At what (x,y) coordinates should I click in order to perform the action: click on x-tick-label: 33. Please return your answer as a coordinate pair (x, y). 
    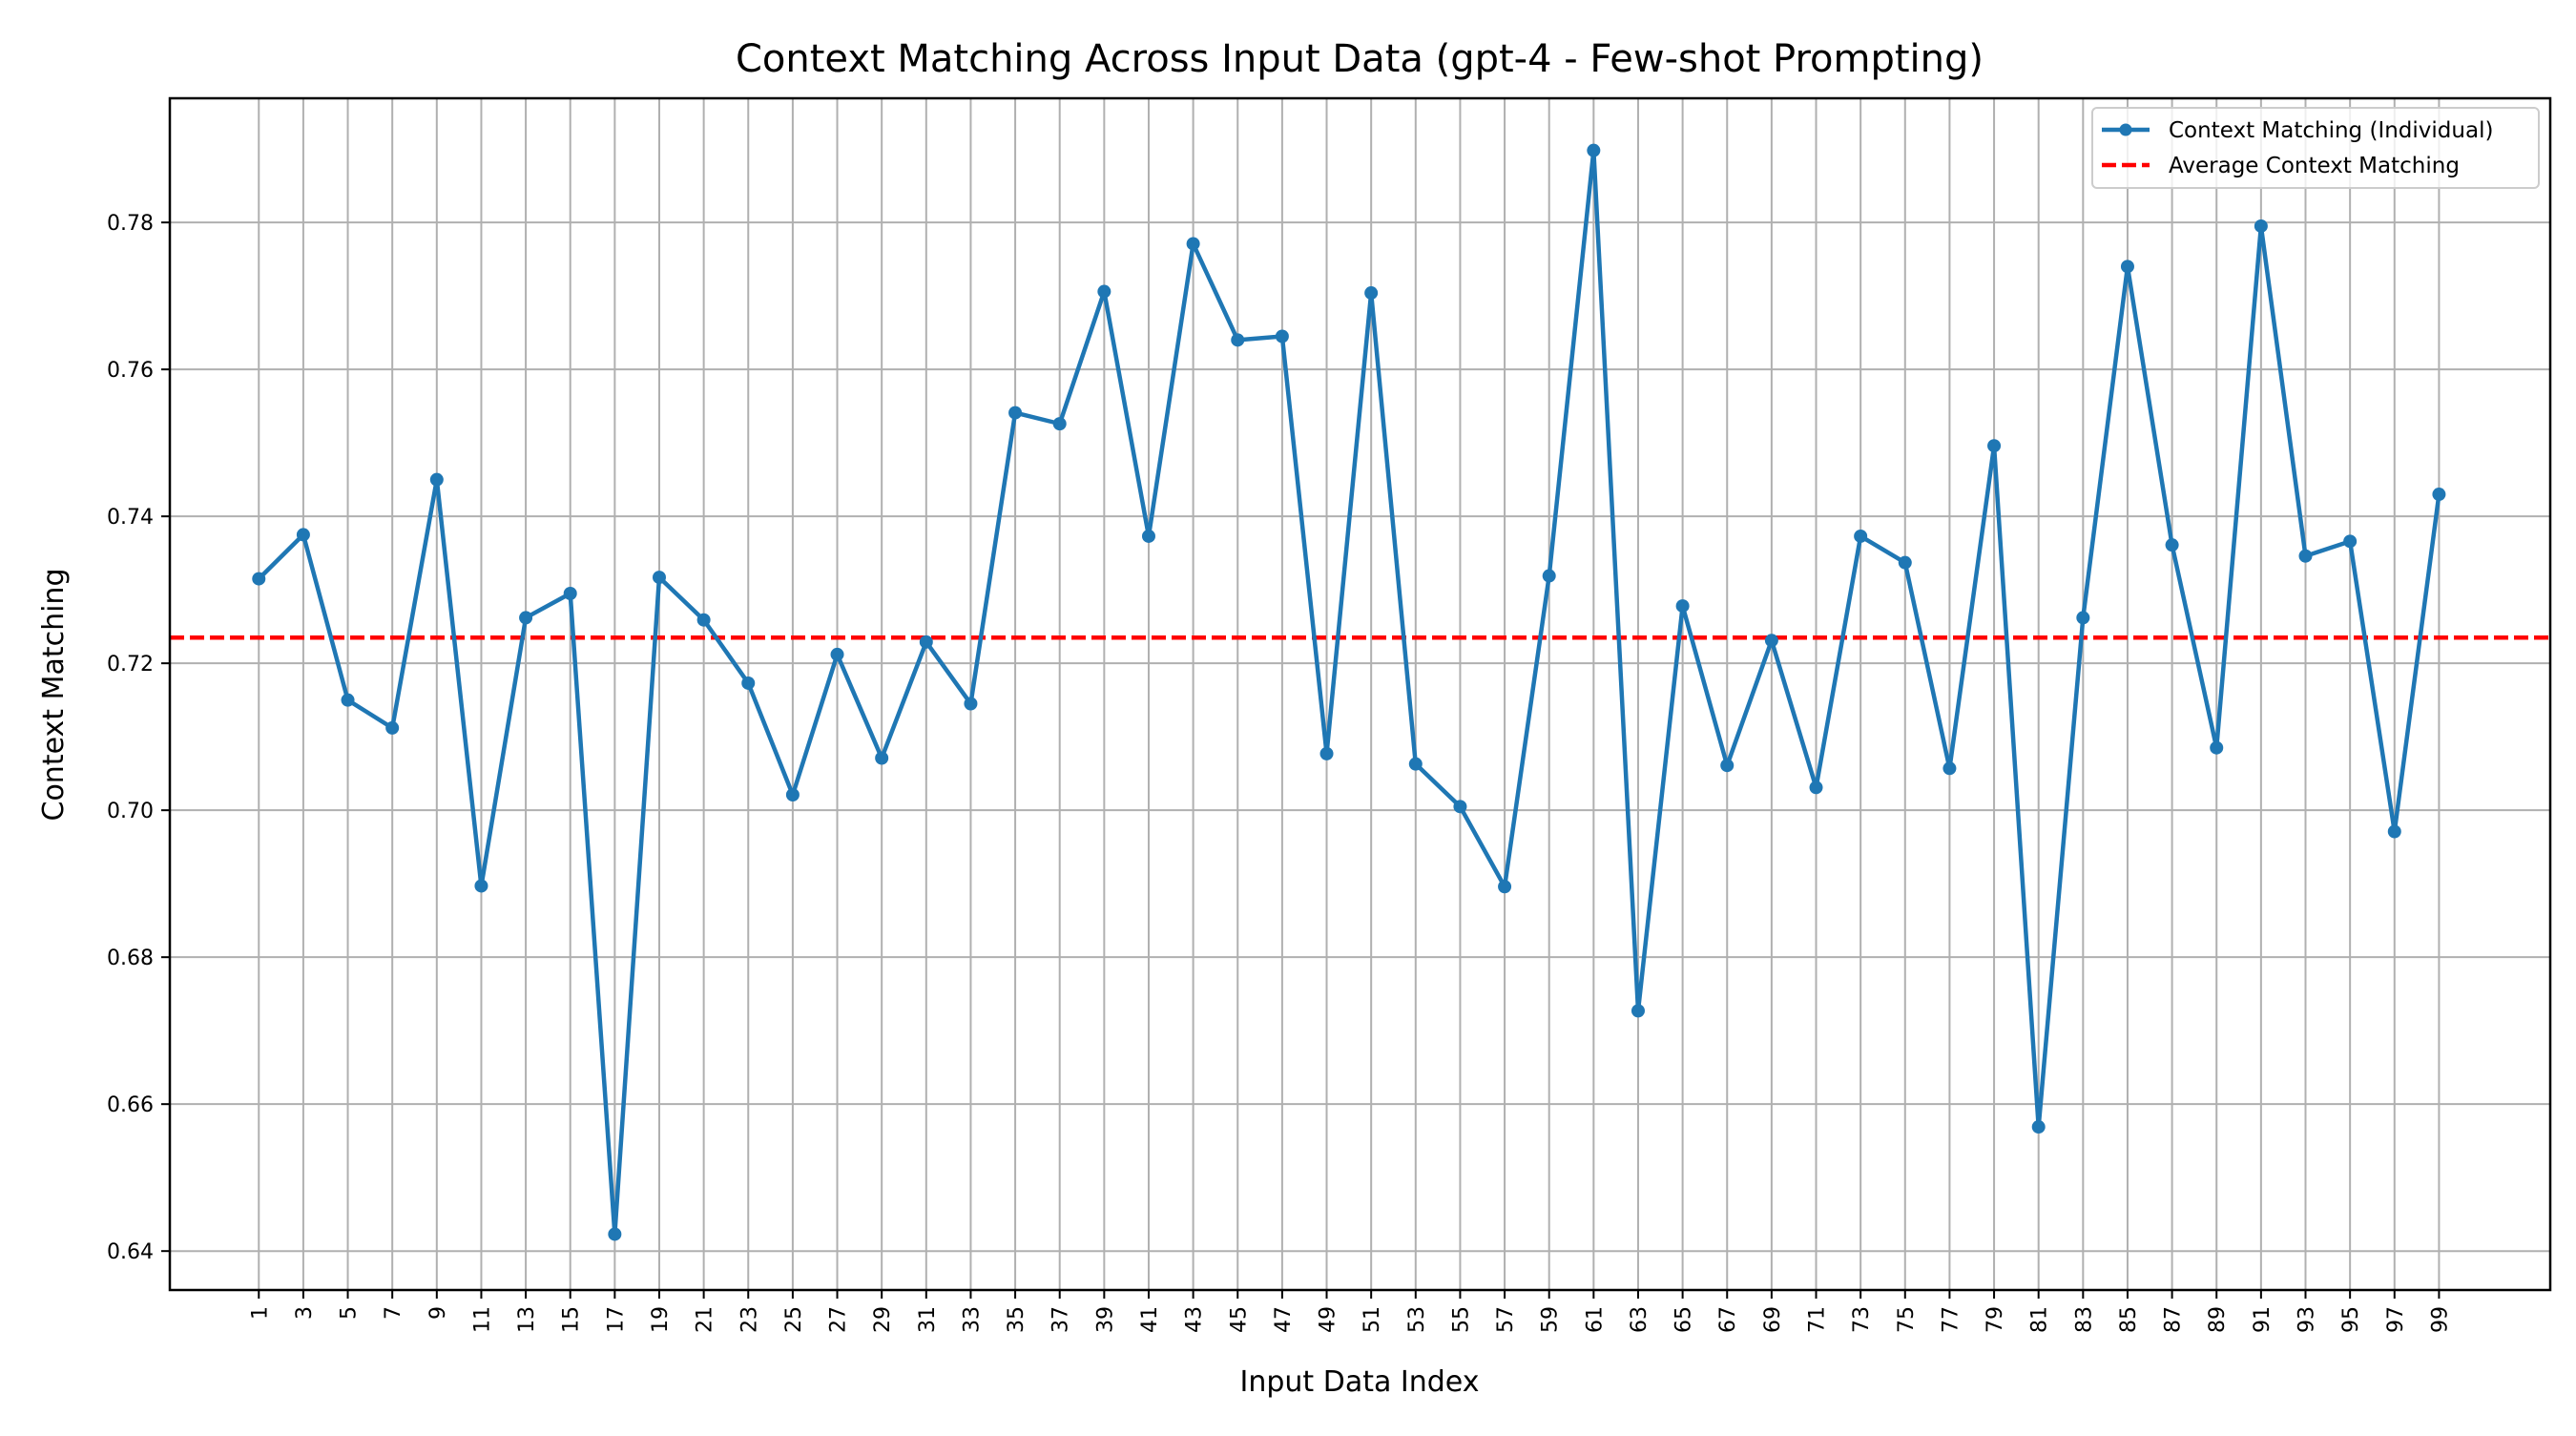
    Looking at the image, I should click on (972, 1319).